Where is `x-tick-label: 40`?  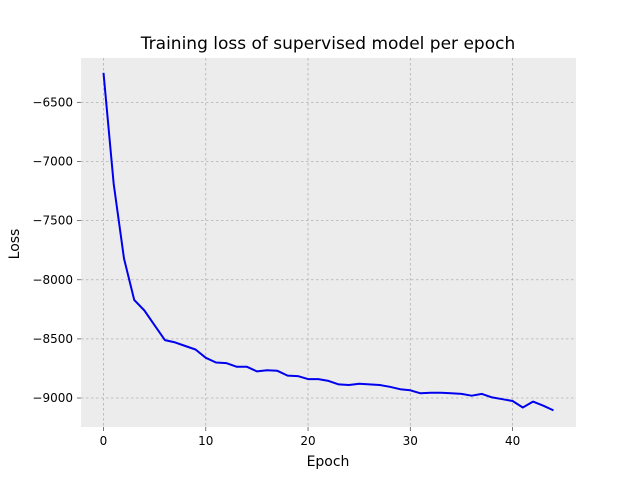
x-tick-label: 40 is located at coordinates (512, 441).